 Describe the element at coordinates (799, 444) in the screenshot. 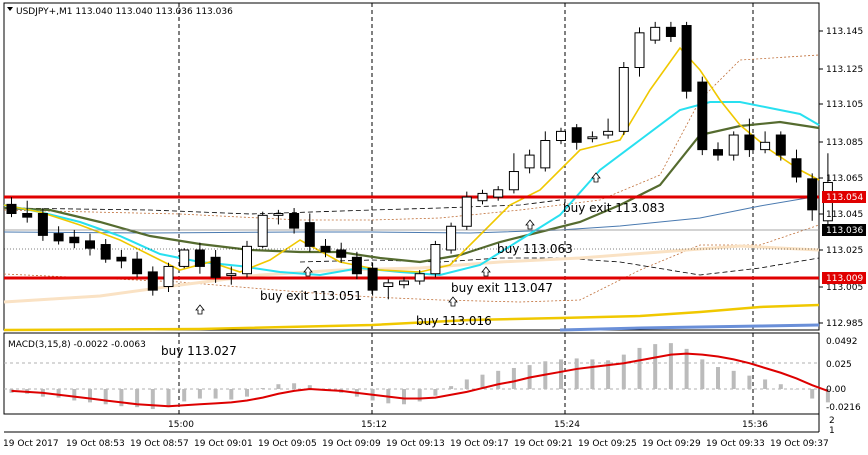

I see `time-tick: 19 Oct 09:37` at that location.